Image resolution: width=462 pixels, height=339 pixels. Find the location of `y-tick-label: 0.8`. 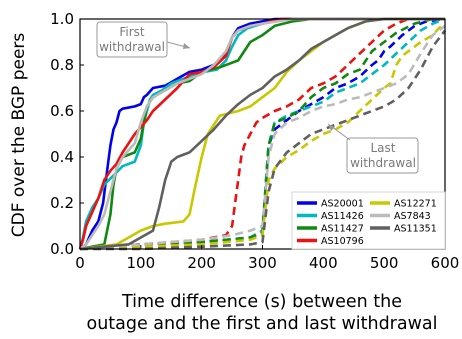

y-tick-label: 0.8 is located at coordinates (62, 65).